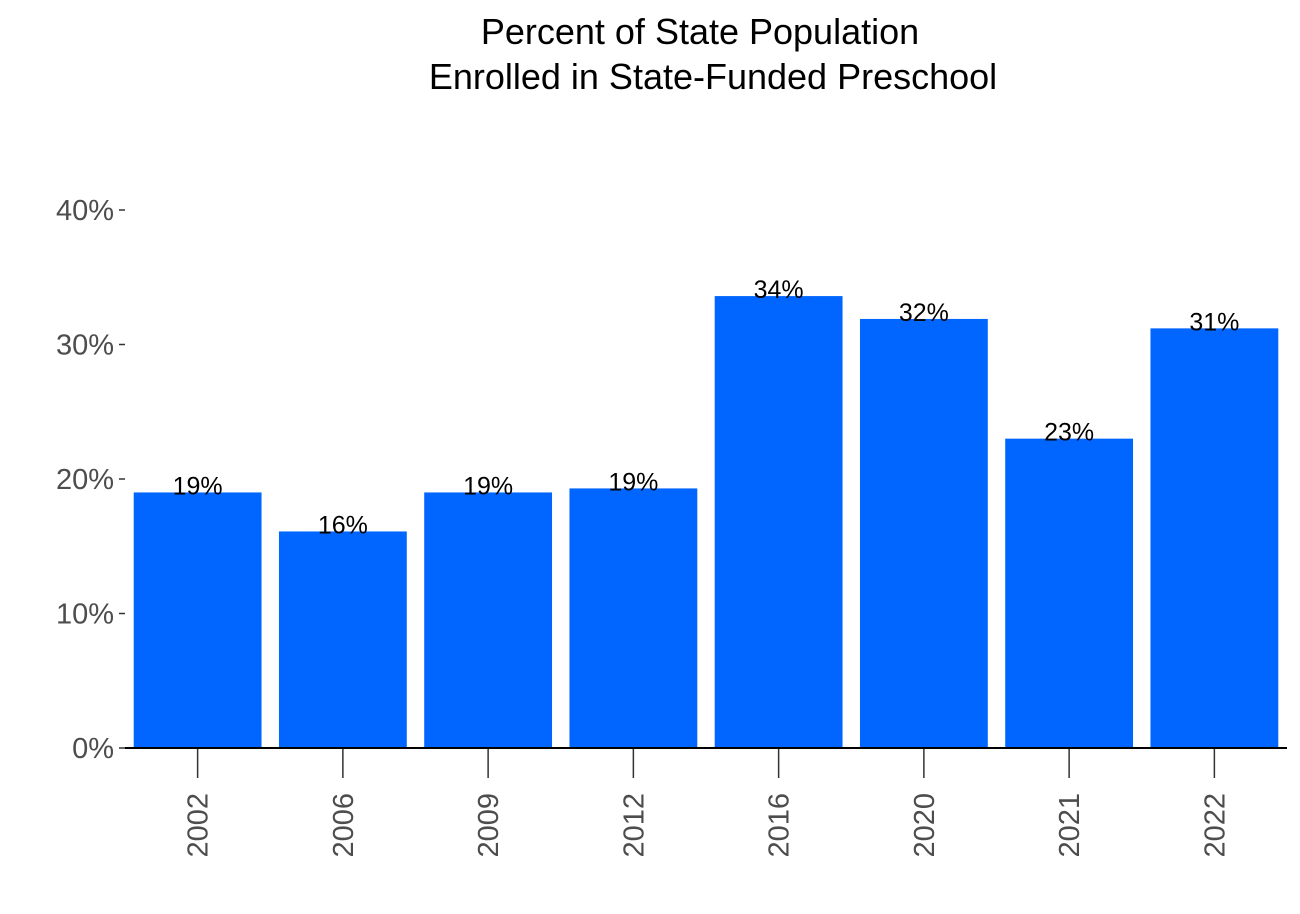 This screenshot has height=914, width=1300. What do you see at coordinates (93, 749) in the screenshot?
I see `y-tick-label: 0%` at bounding box center [93, 749].